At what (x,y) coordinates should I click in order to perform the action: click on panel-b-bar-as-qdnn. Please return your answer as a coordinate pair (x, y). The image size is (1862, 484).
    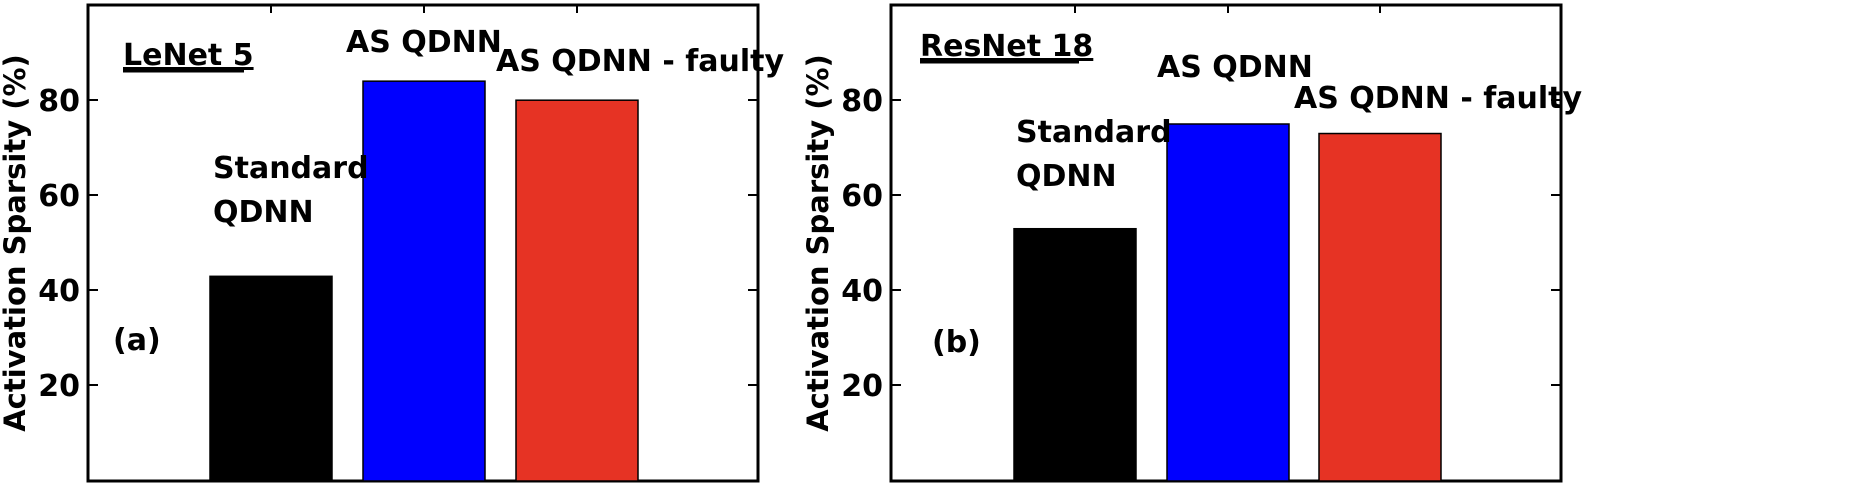
    Looking at the image, I should click on (1228, 302).